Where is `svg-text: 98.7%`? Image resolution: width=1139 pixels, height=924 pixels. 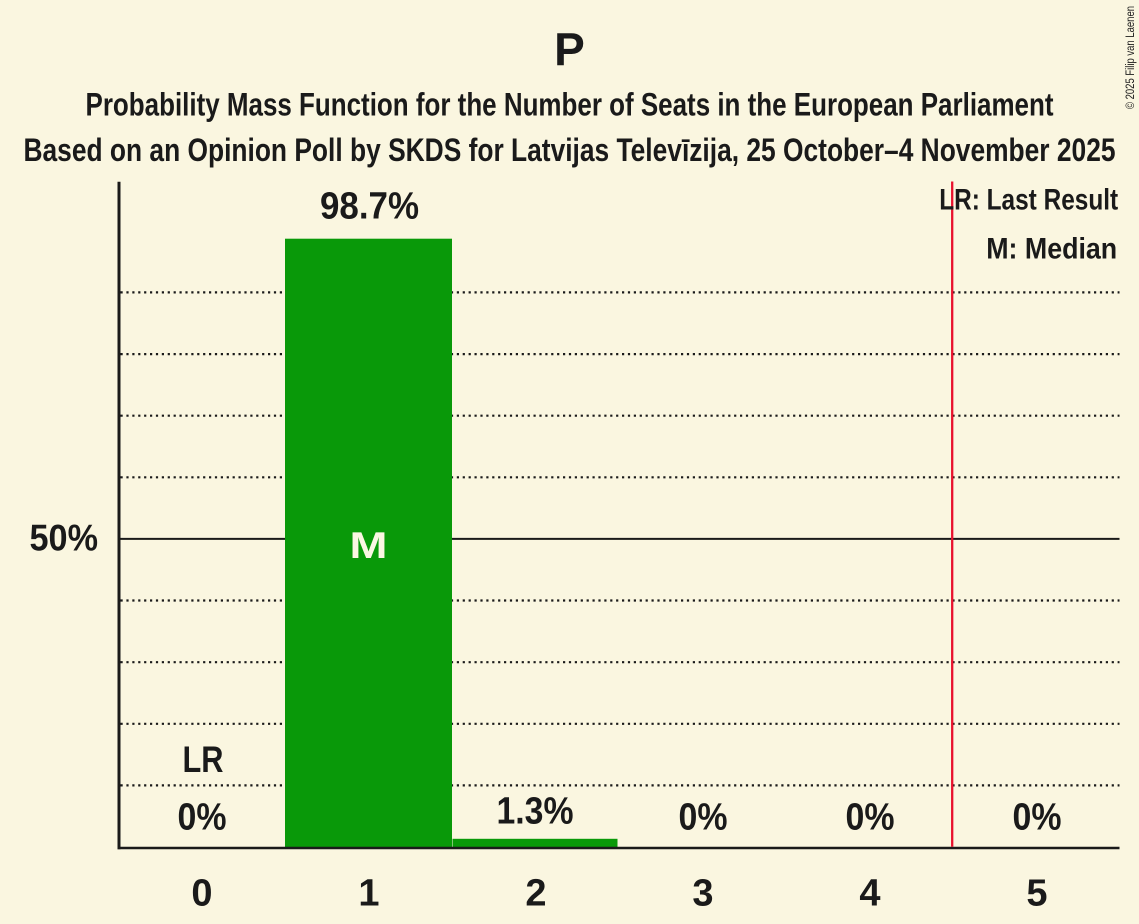 svg-text: 98.7% is located at coordinates (369, 207).